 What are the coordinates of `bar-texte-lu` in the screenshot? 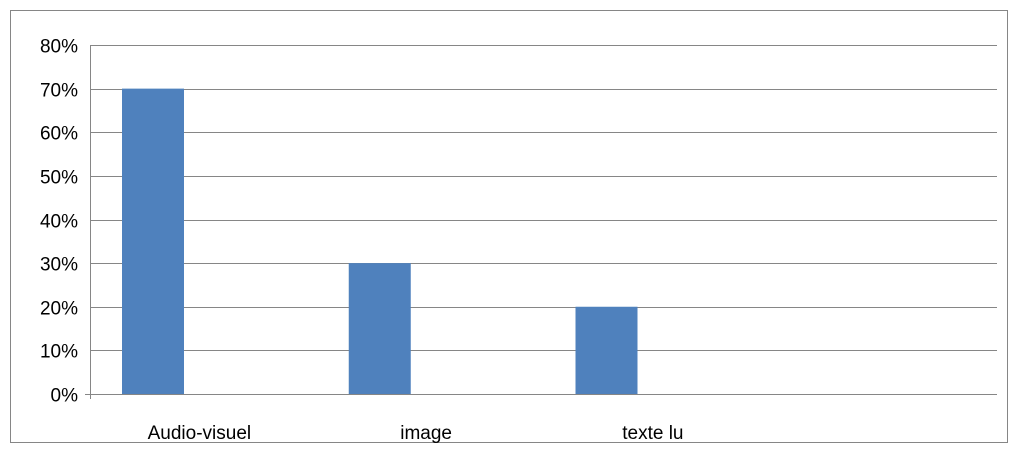 It's located at (606, 350).